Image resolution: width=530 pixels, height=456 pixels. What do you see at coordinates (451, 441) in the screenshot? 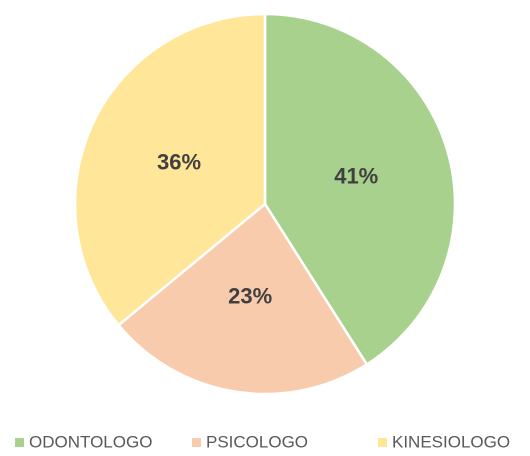
I see `legend-label: KINESIOLOGO` at bounding box center [451, 441].